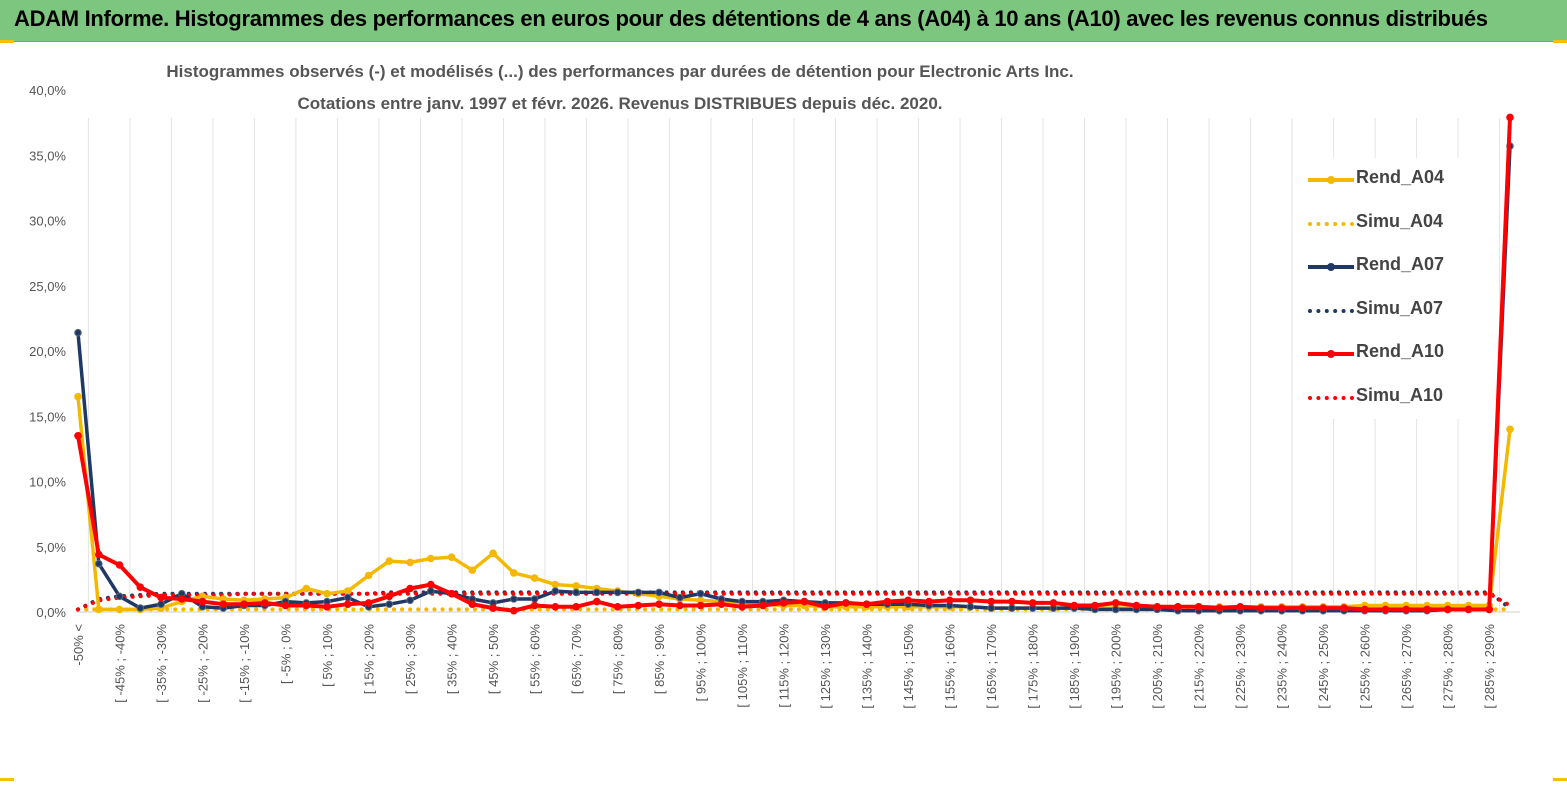  What do you see at coordinates (1560, 41) in the screenshot?
I see `frame-corner-top-right` at bounding box center [1560, 41].